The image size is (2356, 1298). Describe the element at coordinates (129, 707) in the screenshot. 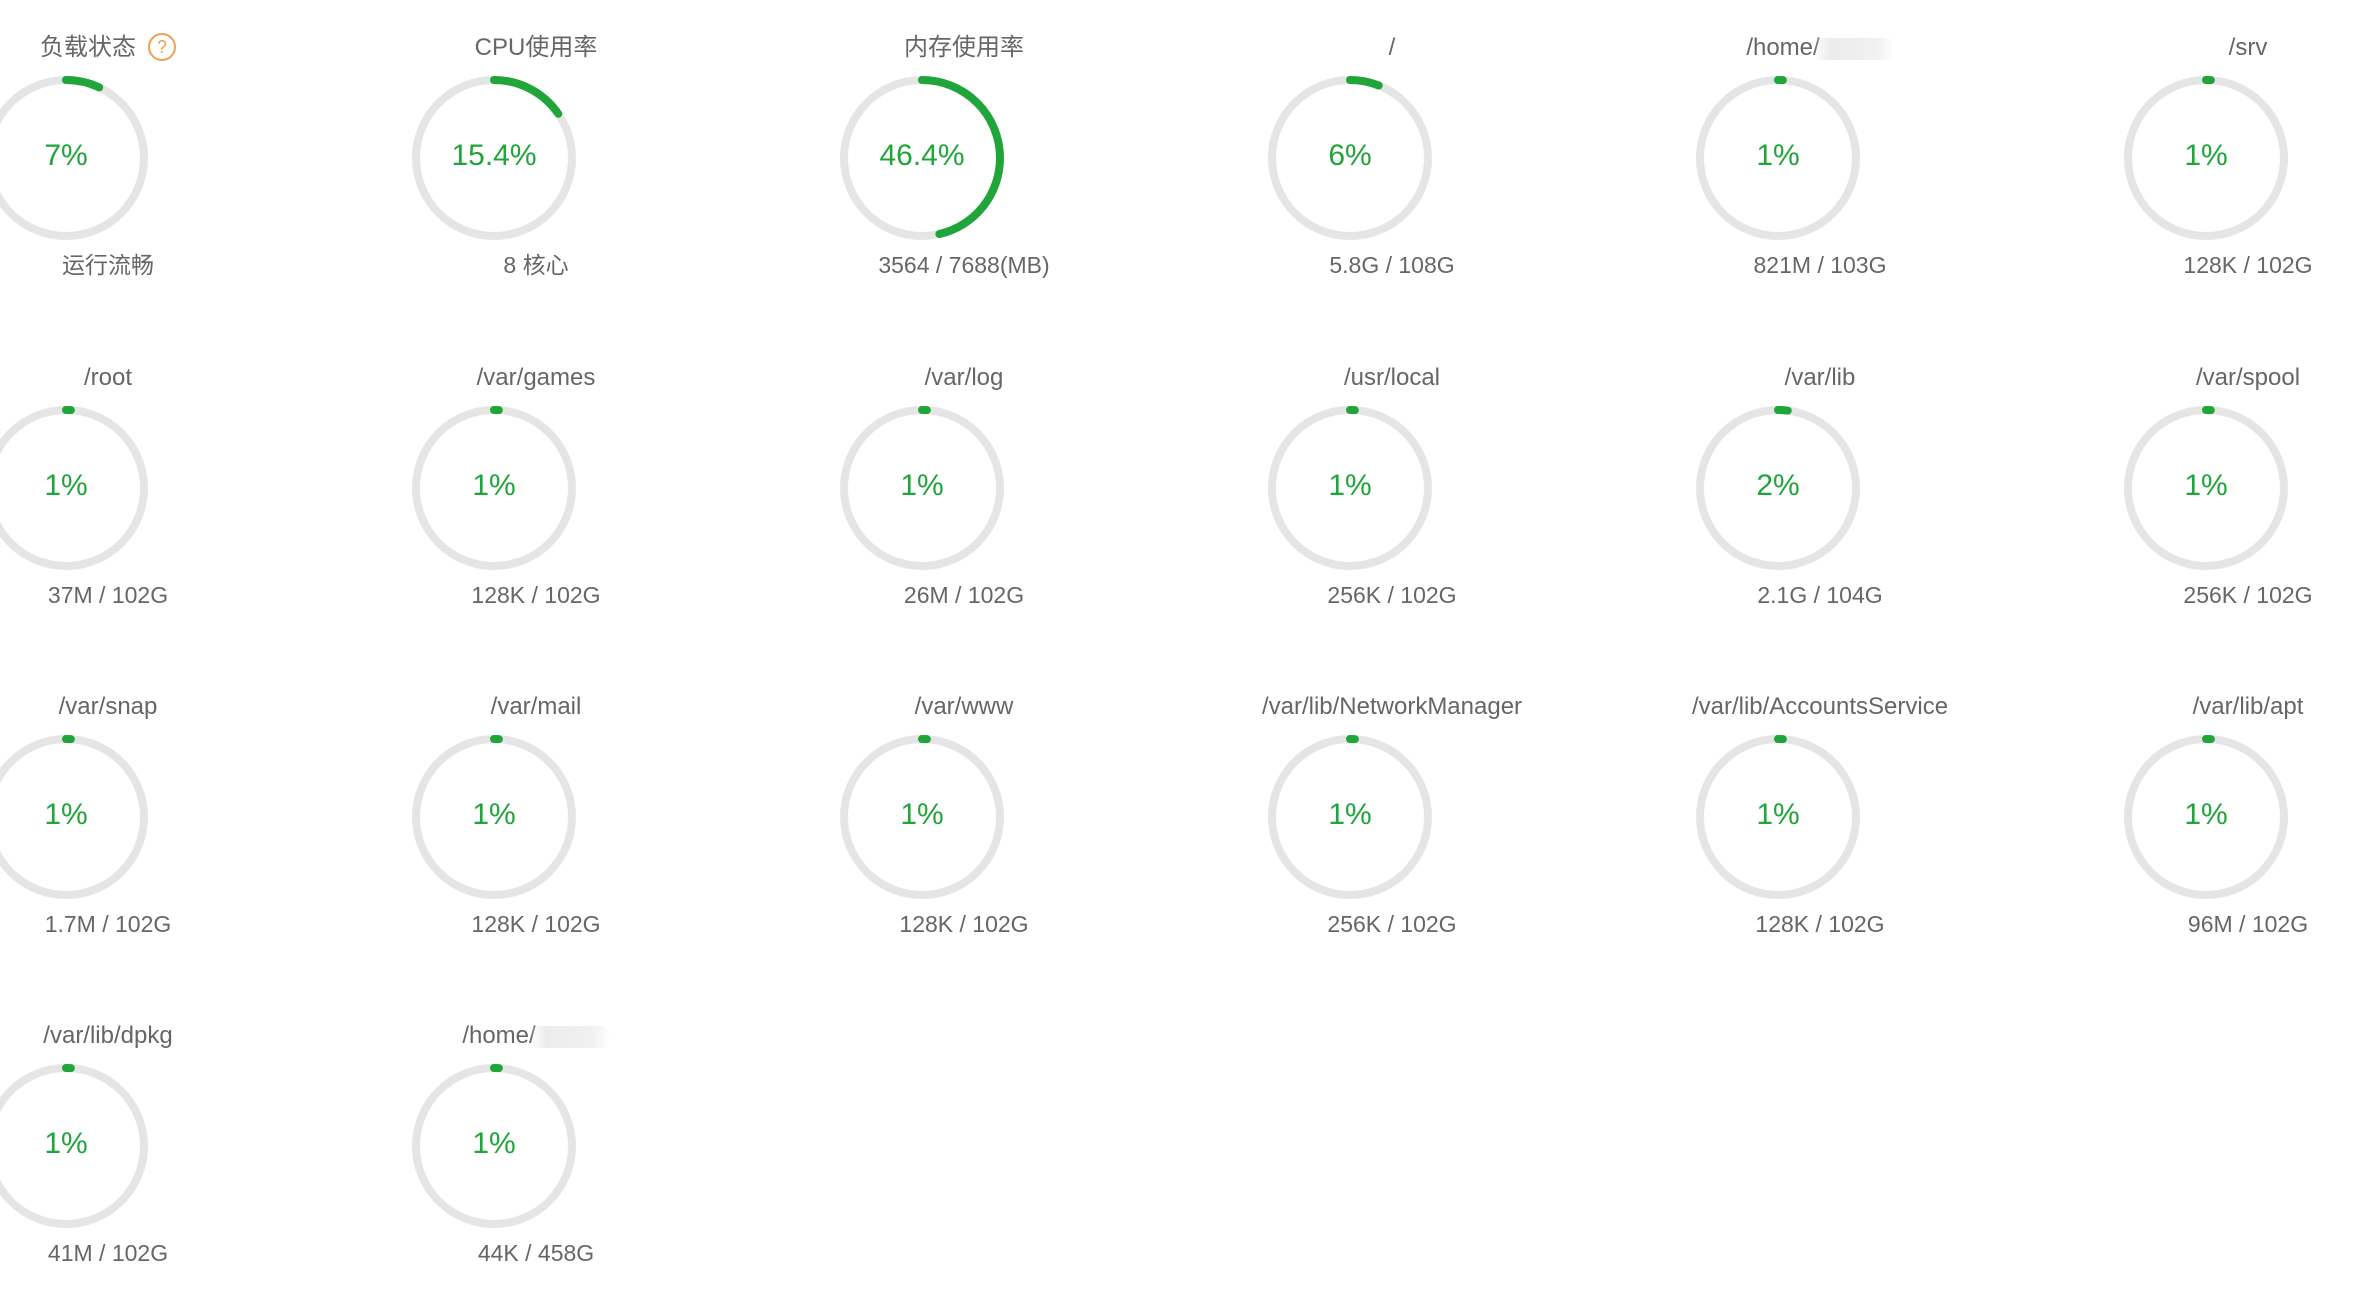

I see `gauge-title: /var/snap` at that location.